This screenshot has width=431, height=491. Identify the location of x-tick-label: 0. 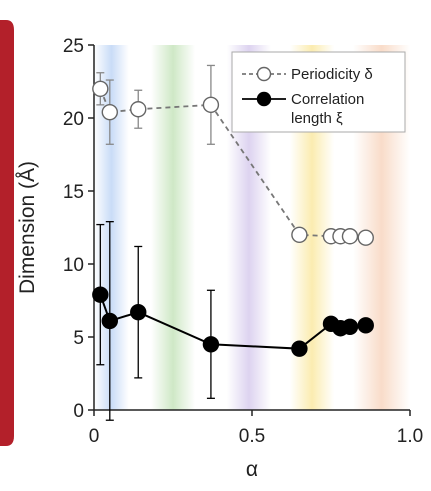
(94, 436).